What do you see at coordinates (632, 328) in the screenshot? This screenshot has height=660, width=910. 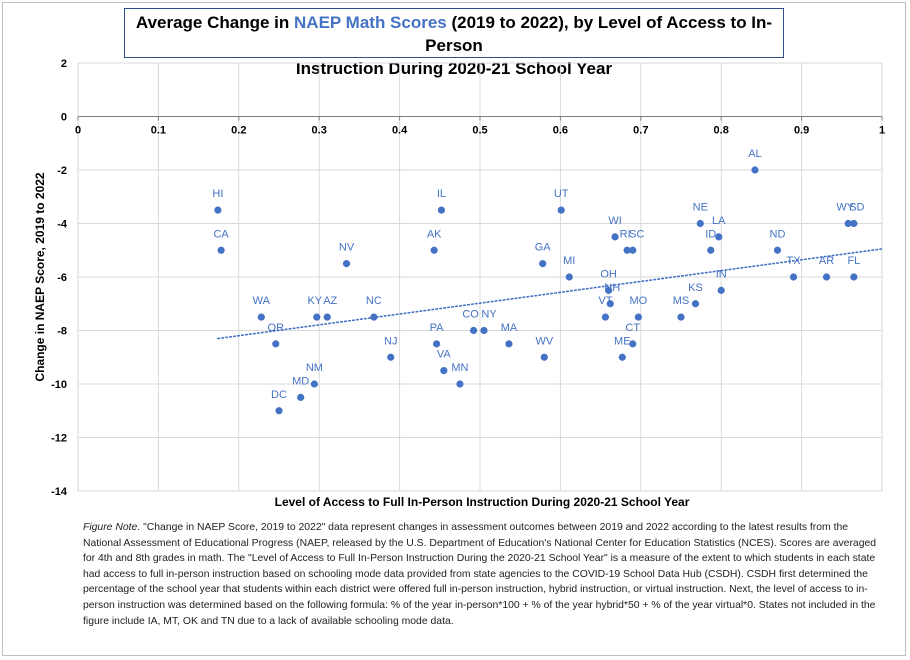 I see `point-label: CT` at bounding box center [632, 328].